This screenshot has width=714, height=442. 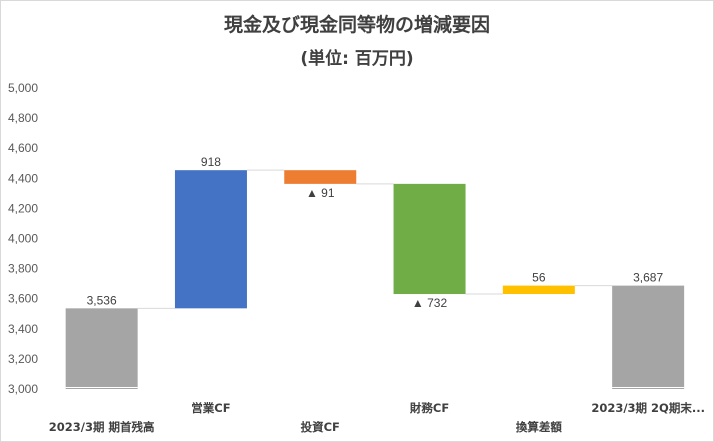 I want to click on category-label: 営業CF, so click(x=210, y=408).